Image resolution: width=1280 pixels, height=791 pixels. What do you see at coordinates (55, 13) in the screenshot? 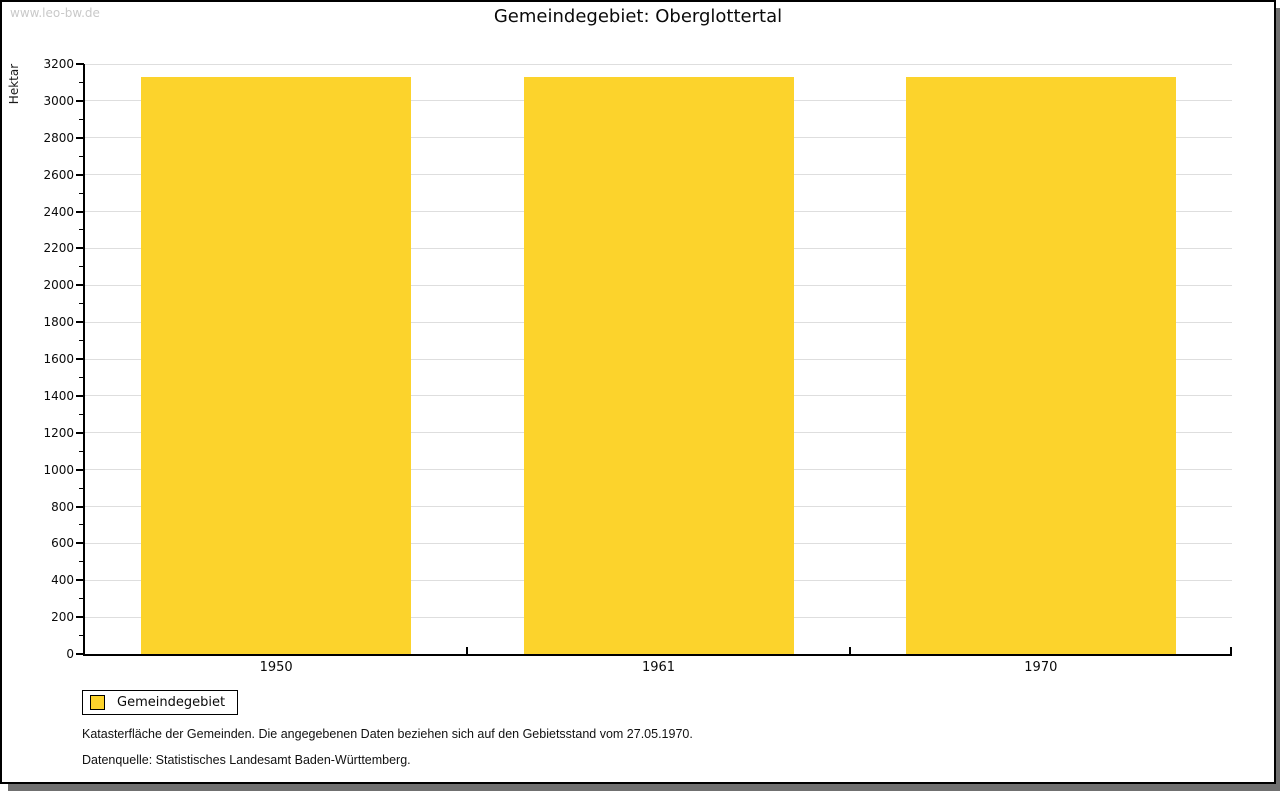
I see `watermark-leo-bw: www.leo-bw.de` at bounding box center [55, 13].